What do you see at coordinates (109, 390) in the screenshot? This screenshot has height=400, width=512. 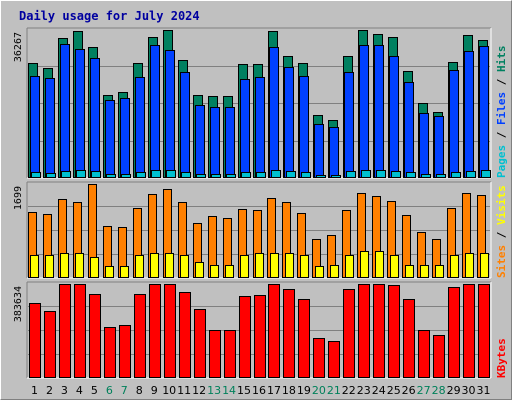 I see `x-tick-label: 6` at bounding box center [109, 390].